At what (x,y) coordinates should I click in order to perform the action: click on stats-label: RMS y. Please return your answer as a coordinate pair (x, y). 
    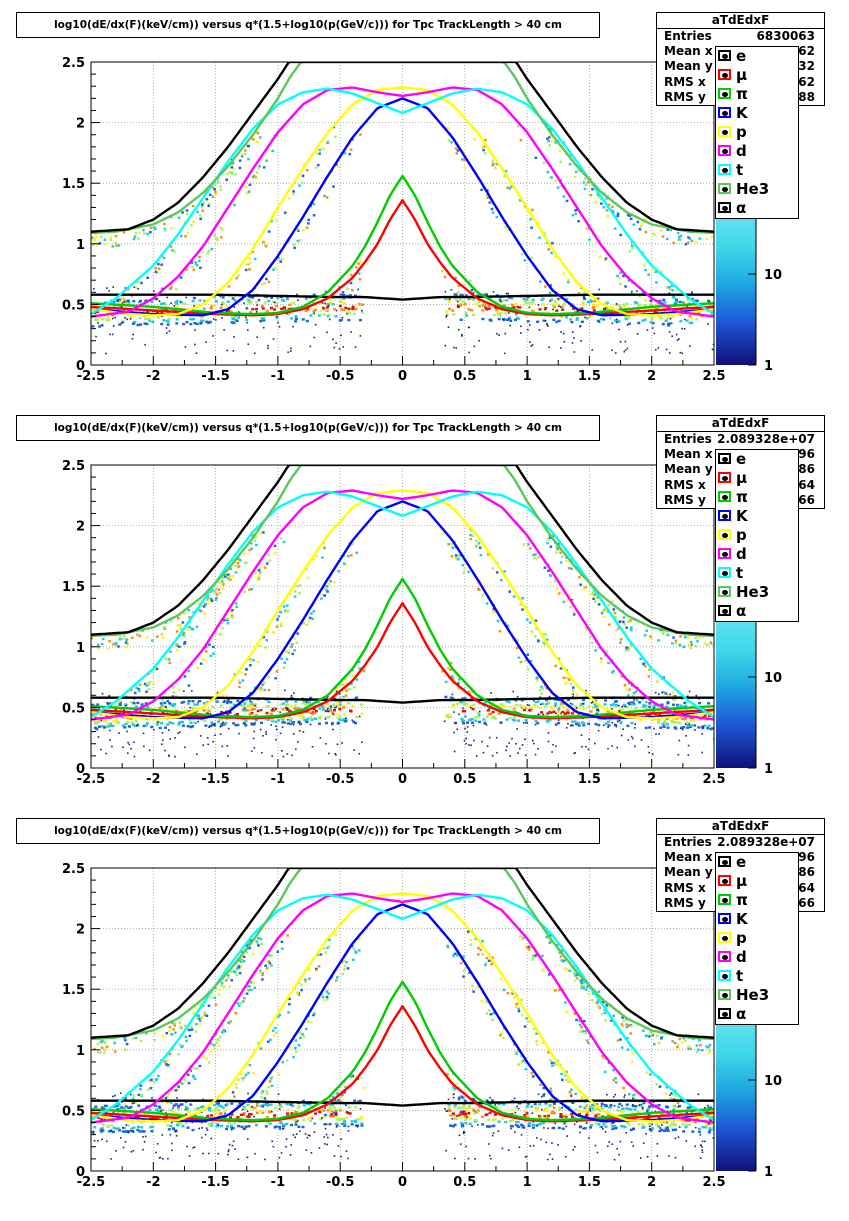
    Looking at the image, I should click on (685, 97).